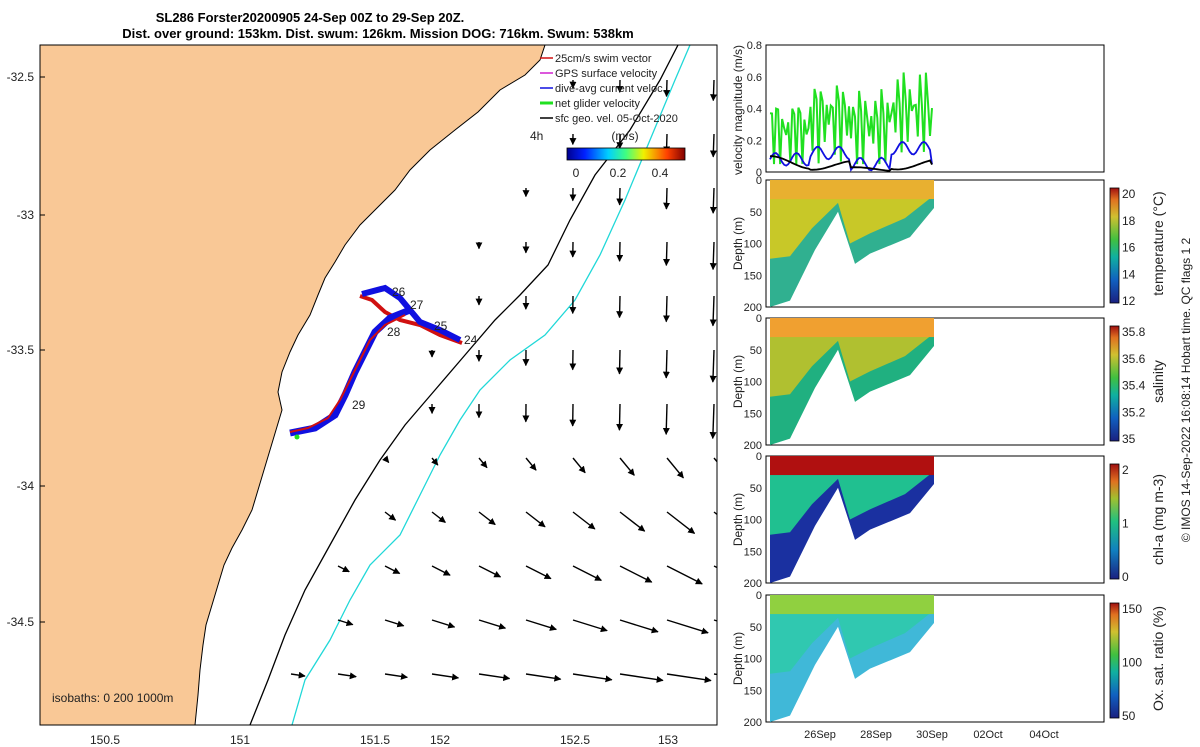  What do you see at coordinates (376, 362) in the screenshot?
I see `glider-track` at bounding box center [376, 362].